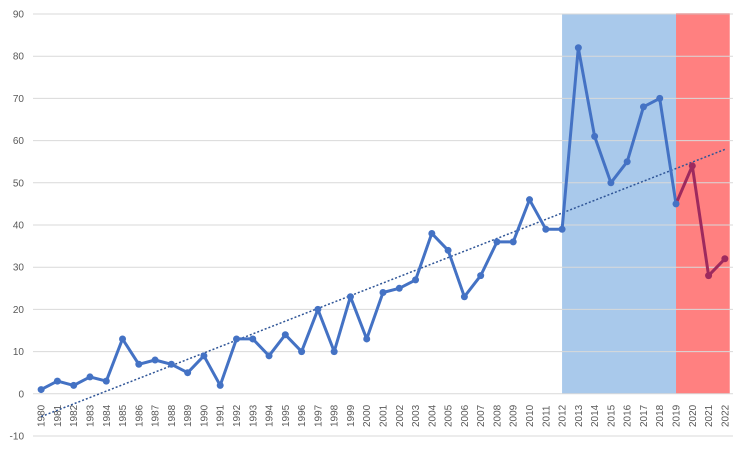  What do you see at coordinates (253, 415) in the screenshot?
I see `x-tick-label: 1993` at bounding box center [253, 415].